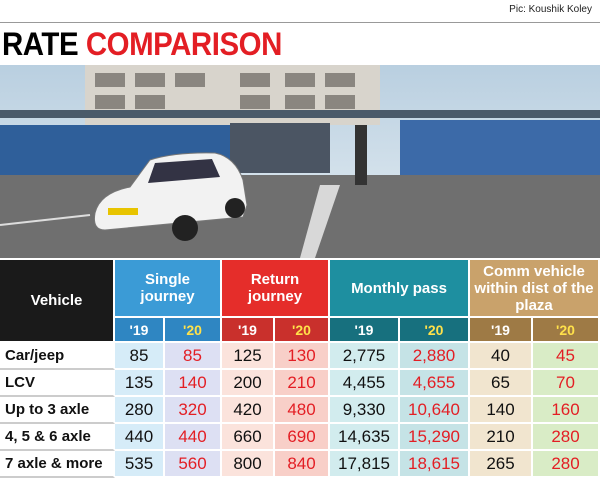 Image resolution: width=600 pixels, height=479 pixels. I want to click on rate-cell: 200, so click(248, 383).